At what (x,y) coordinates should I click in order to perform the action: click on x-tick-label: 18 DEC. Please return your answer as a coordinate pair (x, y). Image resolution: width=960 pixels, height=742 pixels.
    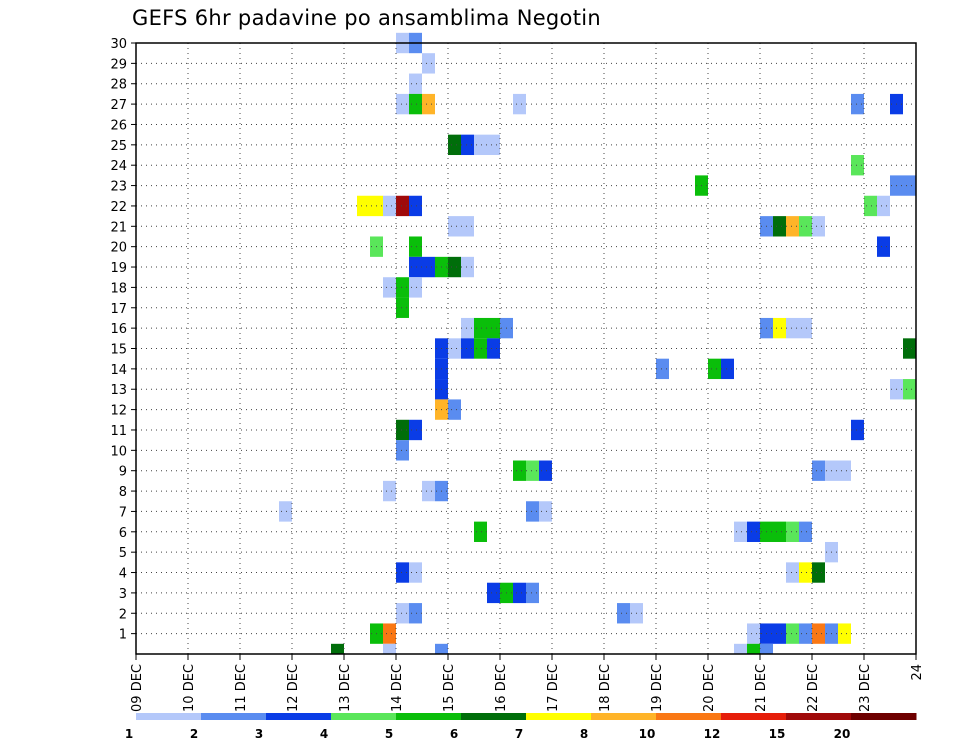
    Looking at the image, I should click on (605, 688).